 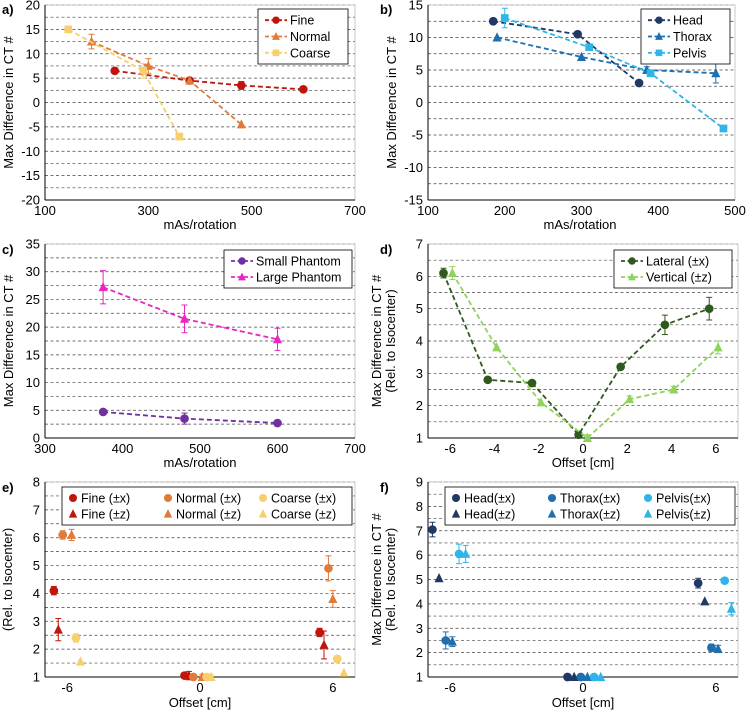 I want to click on series-Thorax, so click(x=606, y=58).